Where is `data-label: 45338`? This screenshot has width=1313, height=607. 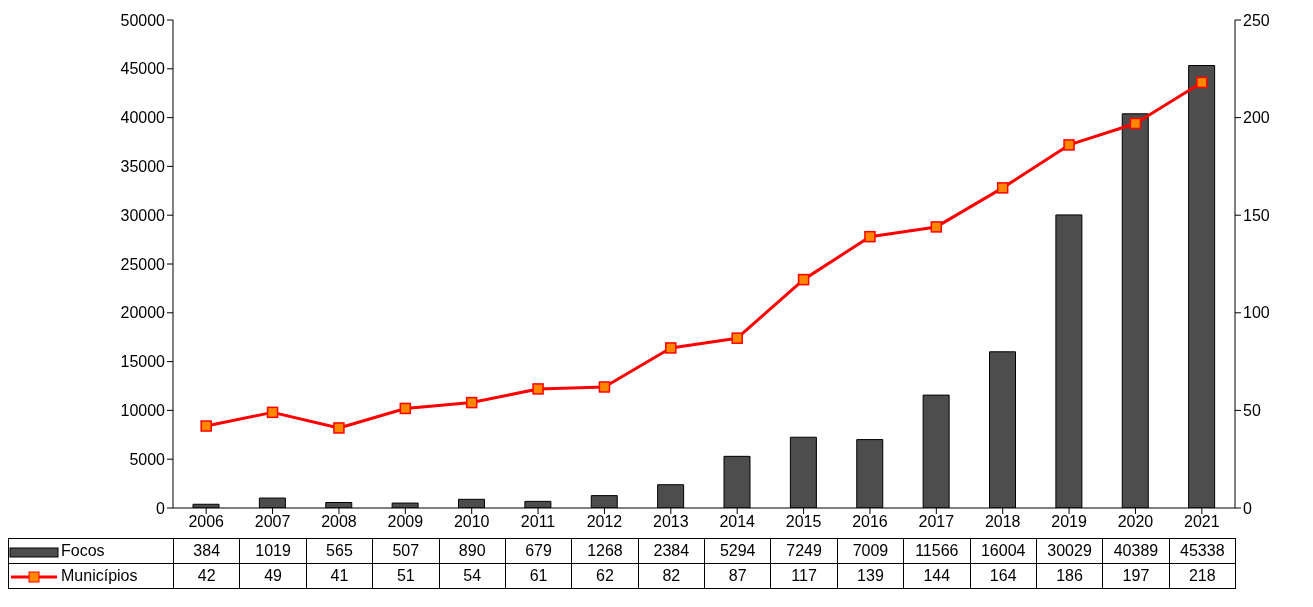 data-label: 45338 is located at coordinates (1202, 551).